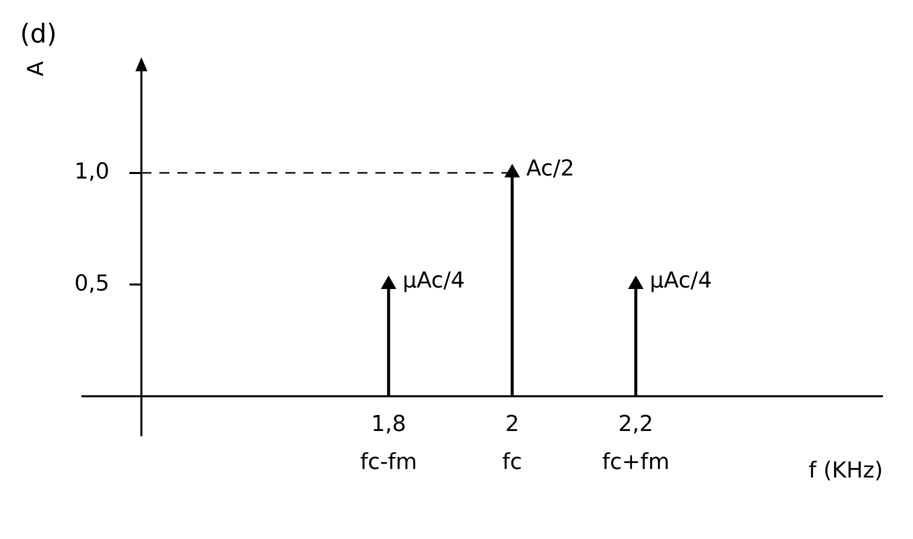  Describe the element at coordinates (38, 34) in the screenshot. I see `chart-title: (d)` at that location.